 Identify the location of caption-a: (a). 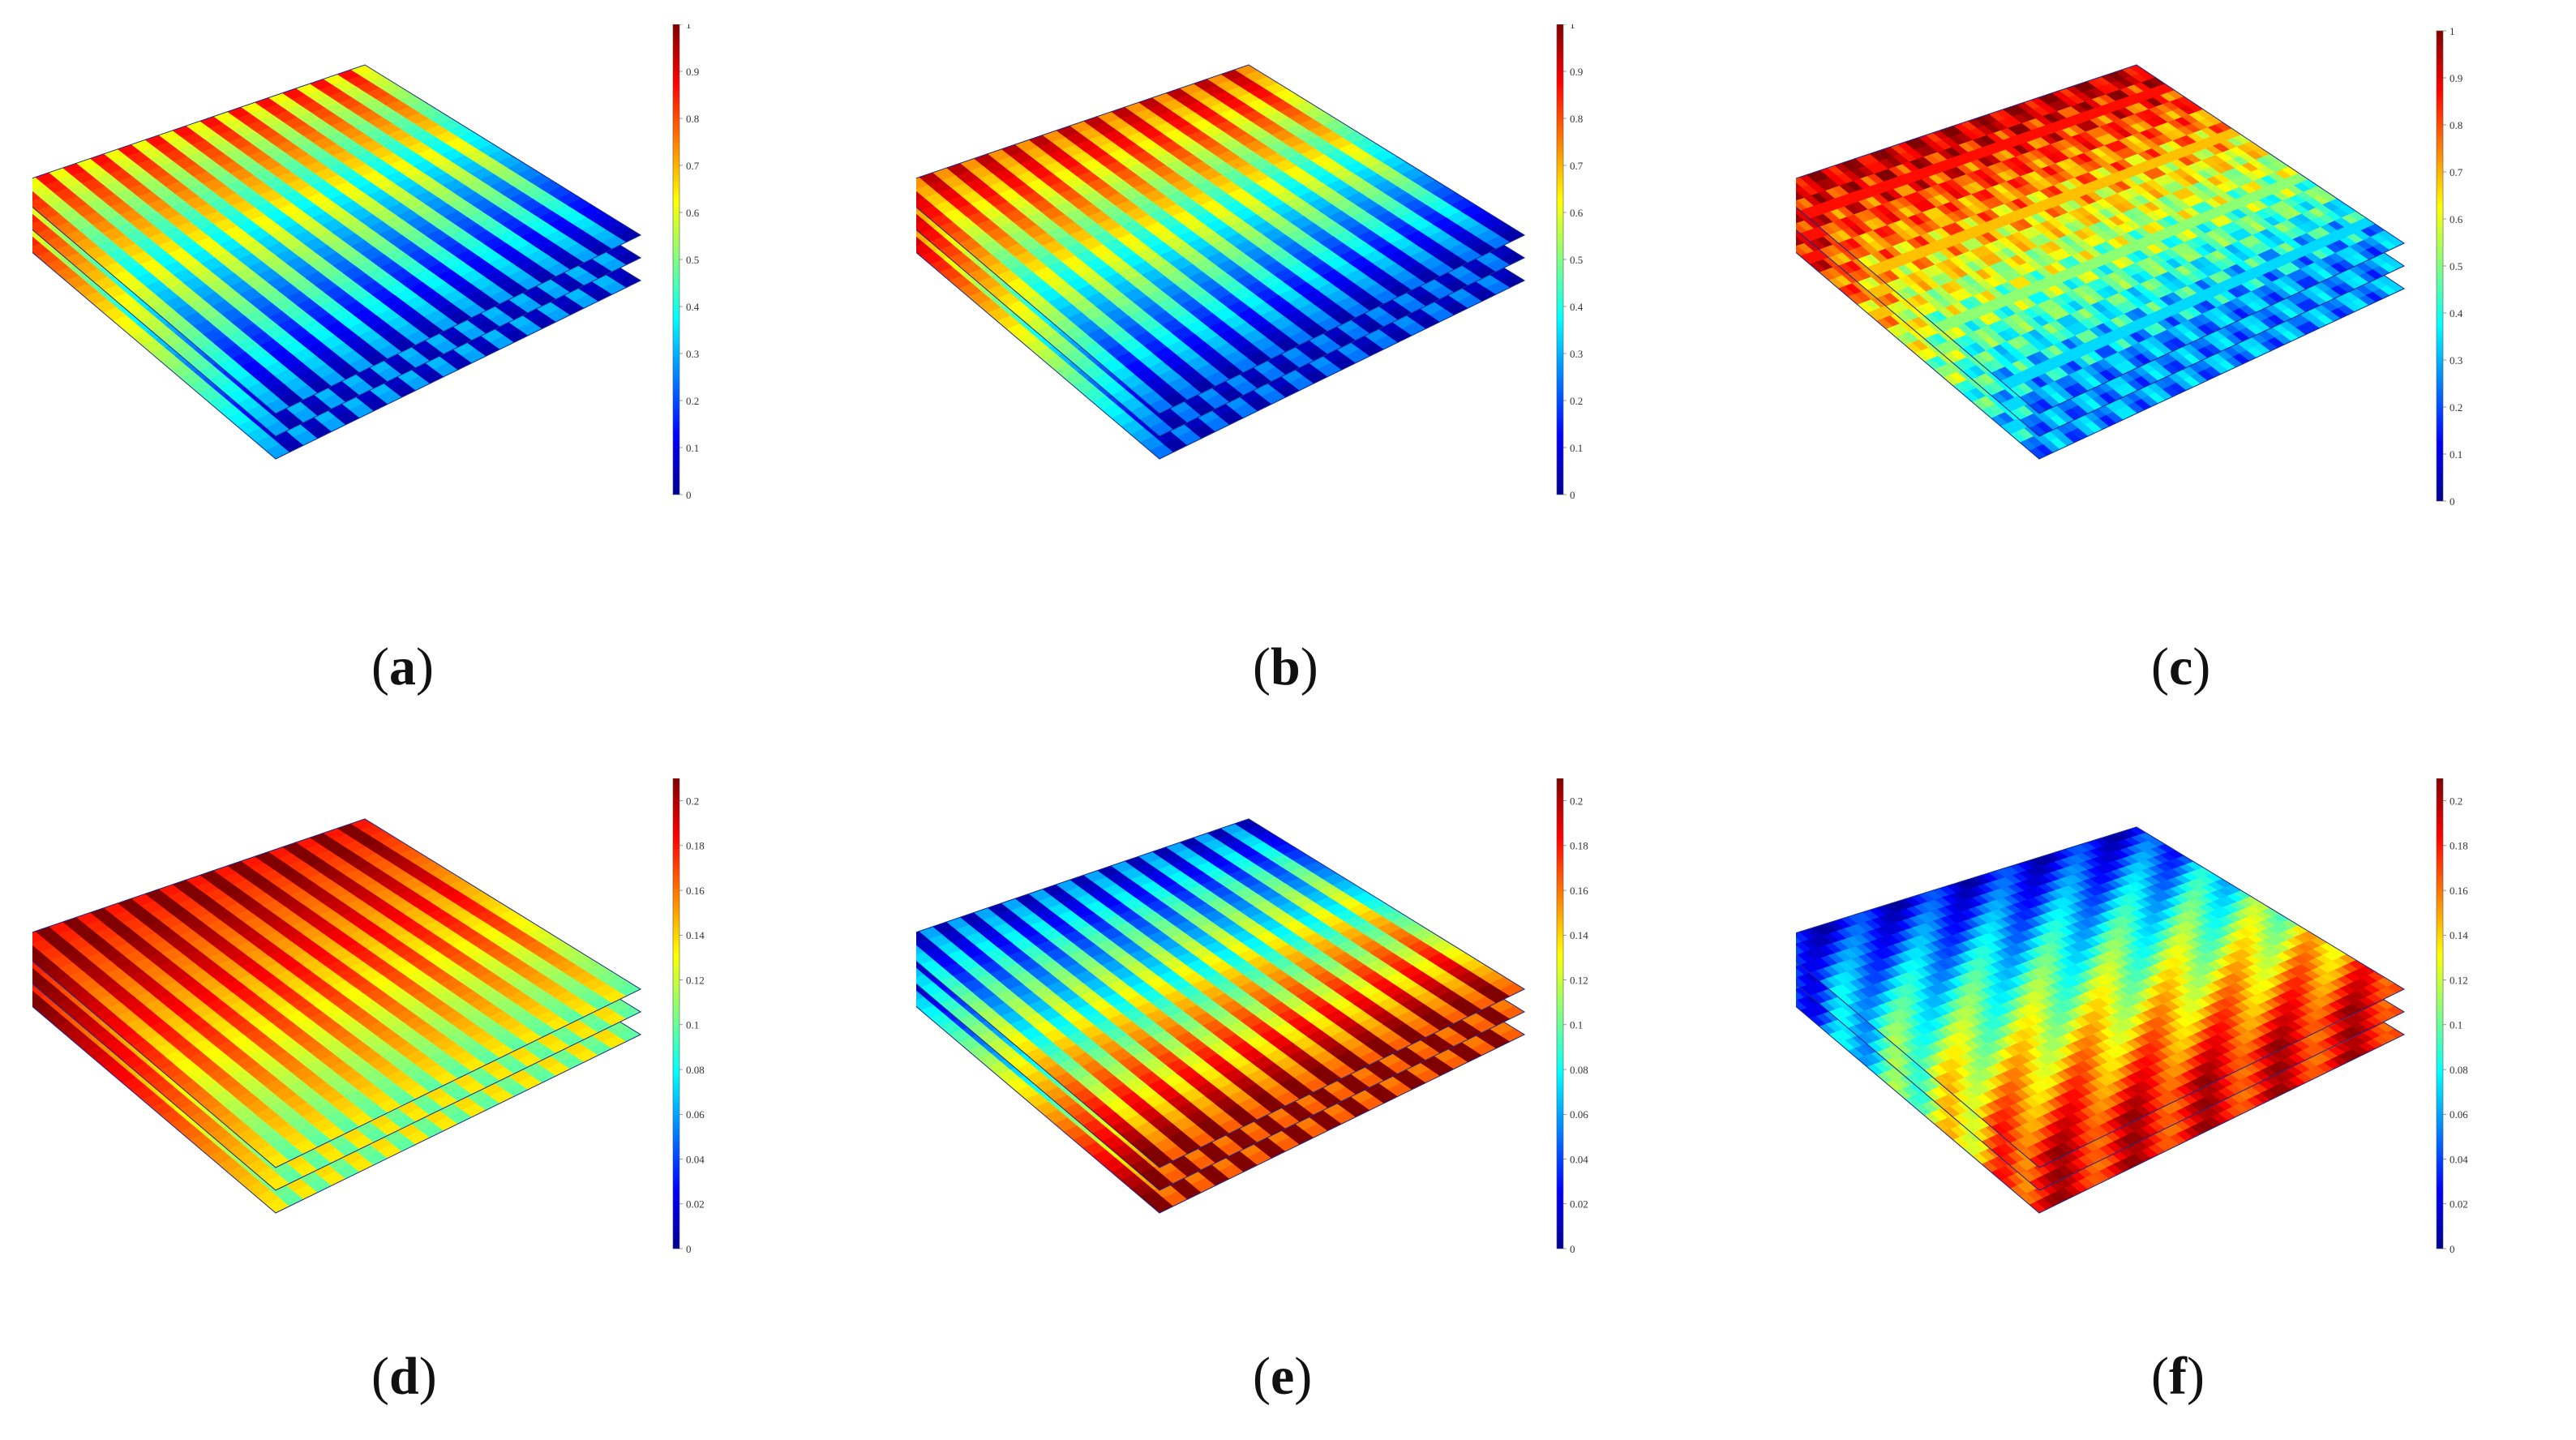
(402, 667).